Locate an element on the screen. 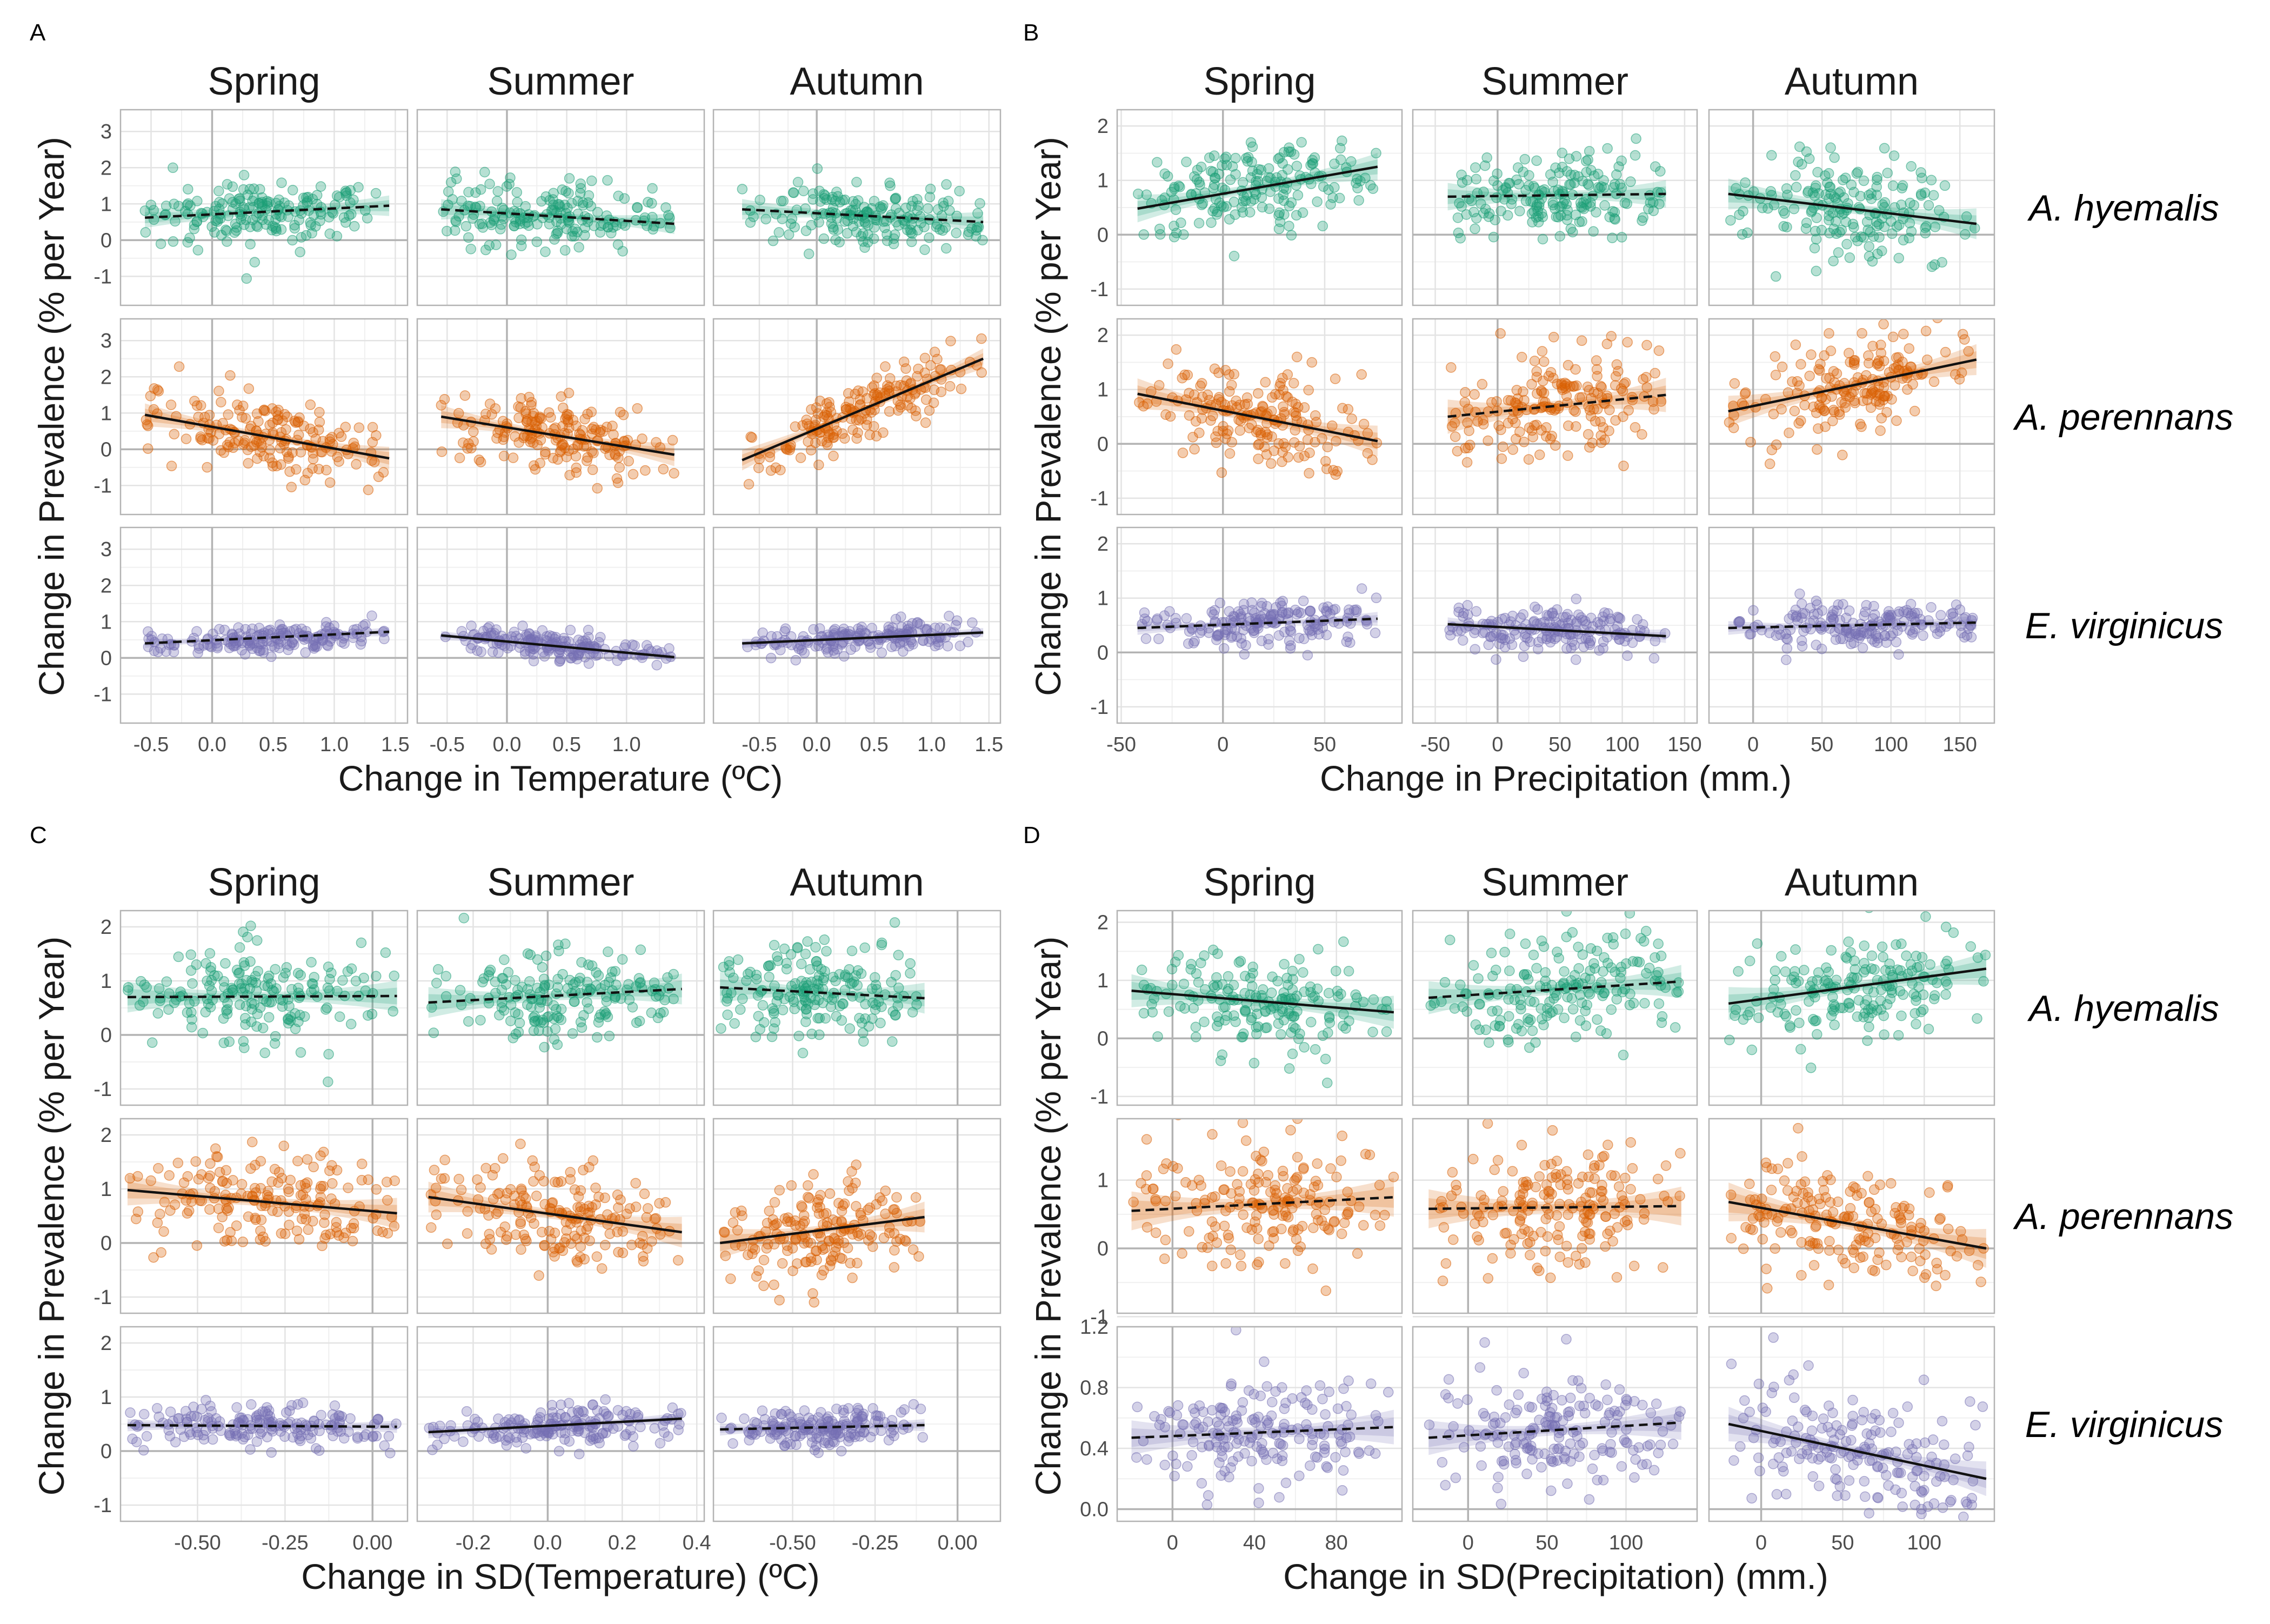 The width and height of the screenshot is (2270, 1624). x-axis-title: Change in SD(Temperature) (ºC) is located at coordinates (560, 1576).